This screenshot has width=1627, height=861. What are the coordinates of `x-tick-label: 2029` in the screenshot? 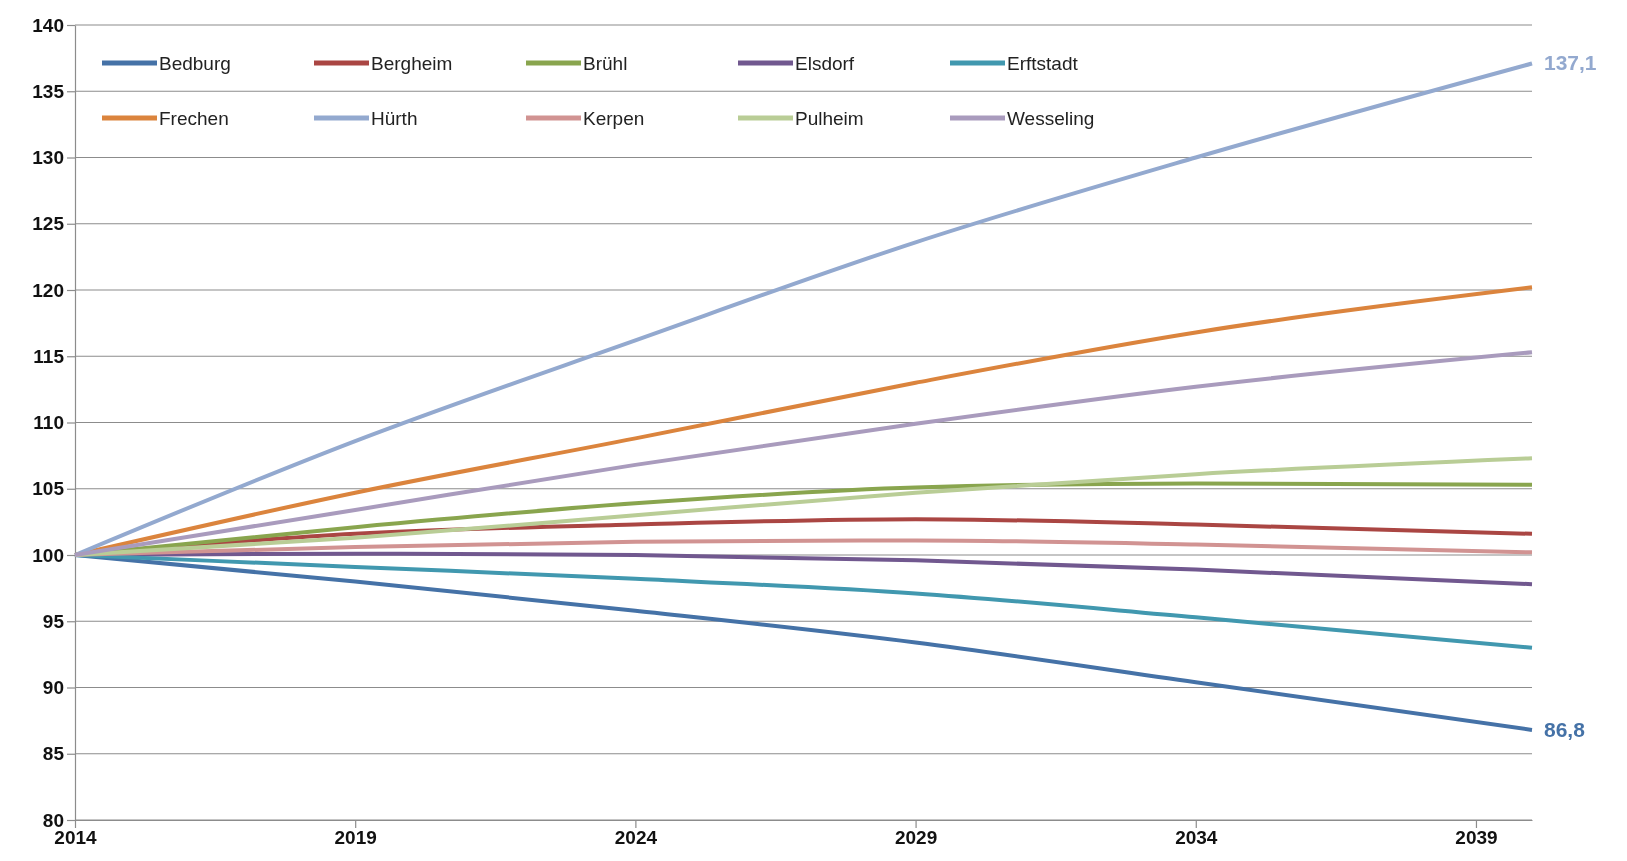 It's located at (916, 838).